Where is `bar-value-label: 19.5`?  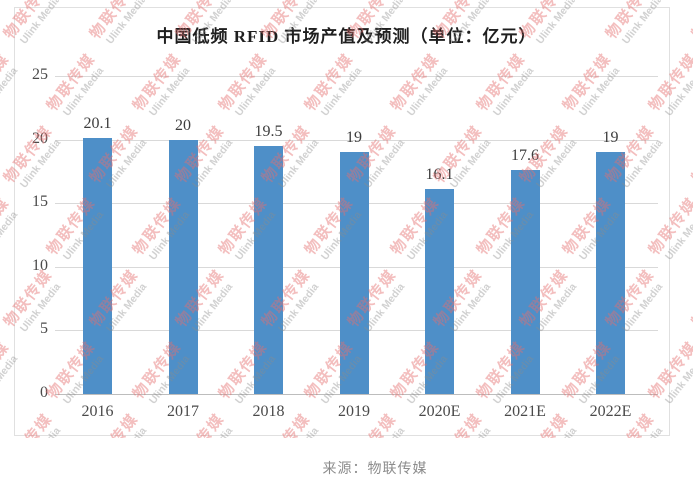
bar-value-label: 19.5 is located at coordinates (268, 131).